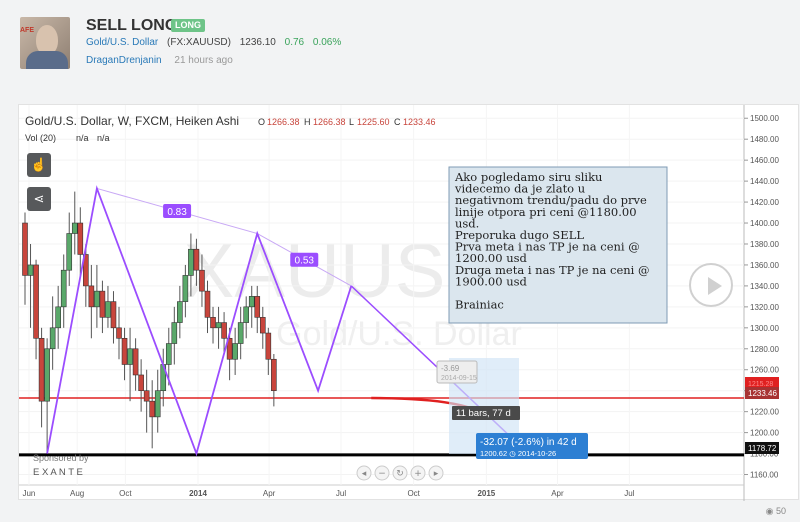  What do you see at coordinates (764, 139) in the screenshot?
I see `y-tick-label: 1480.00` at bounding box center [764, 139].